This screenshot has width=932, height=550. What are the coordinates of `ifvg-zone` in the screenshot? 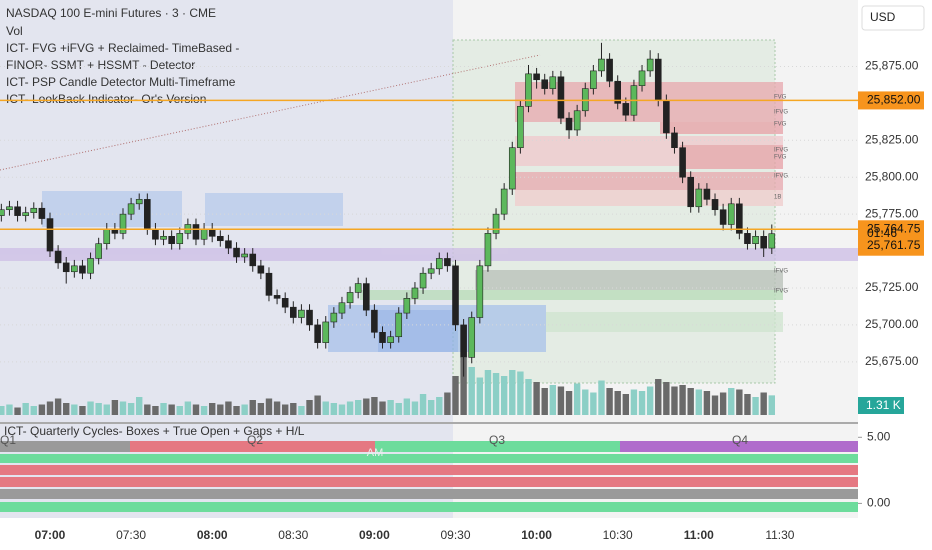 It's located at (571, 295).